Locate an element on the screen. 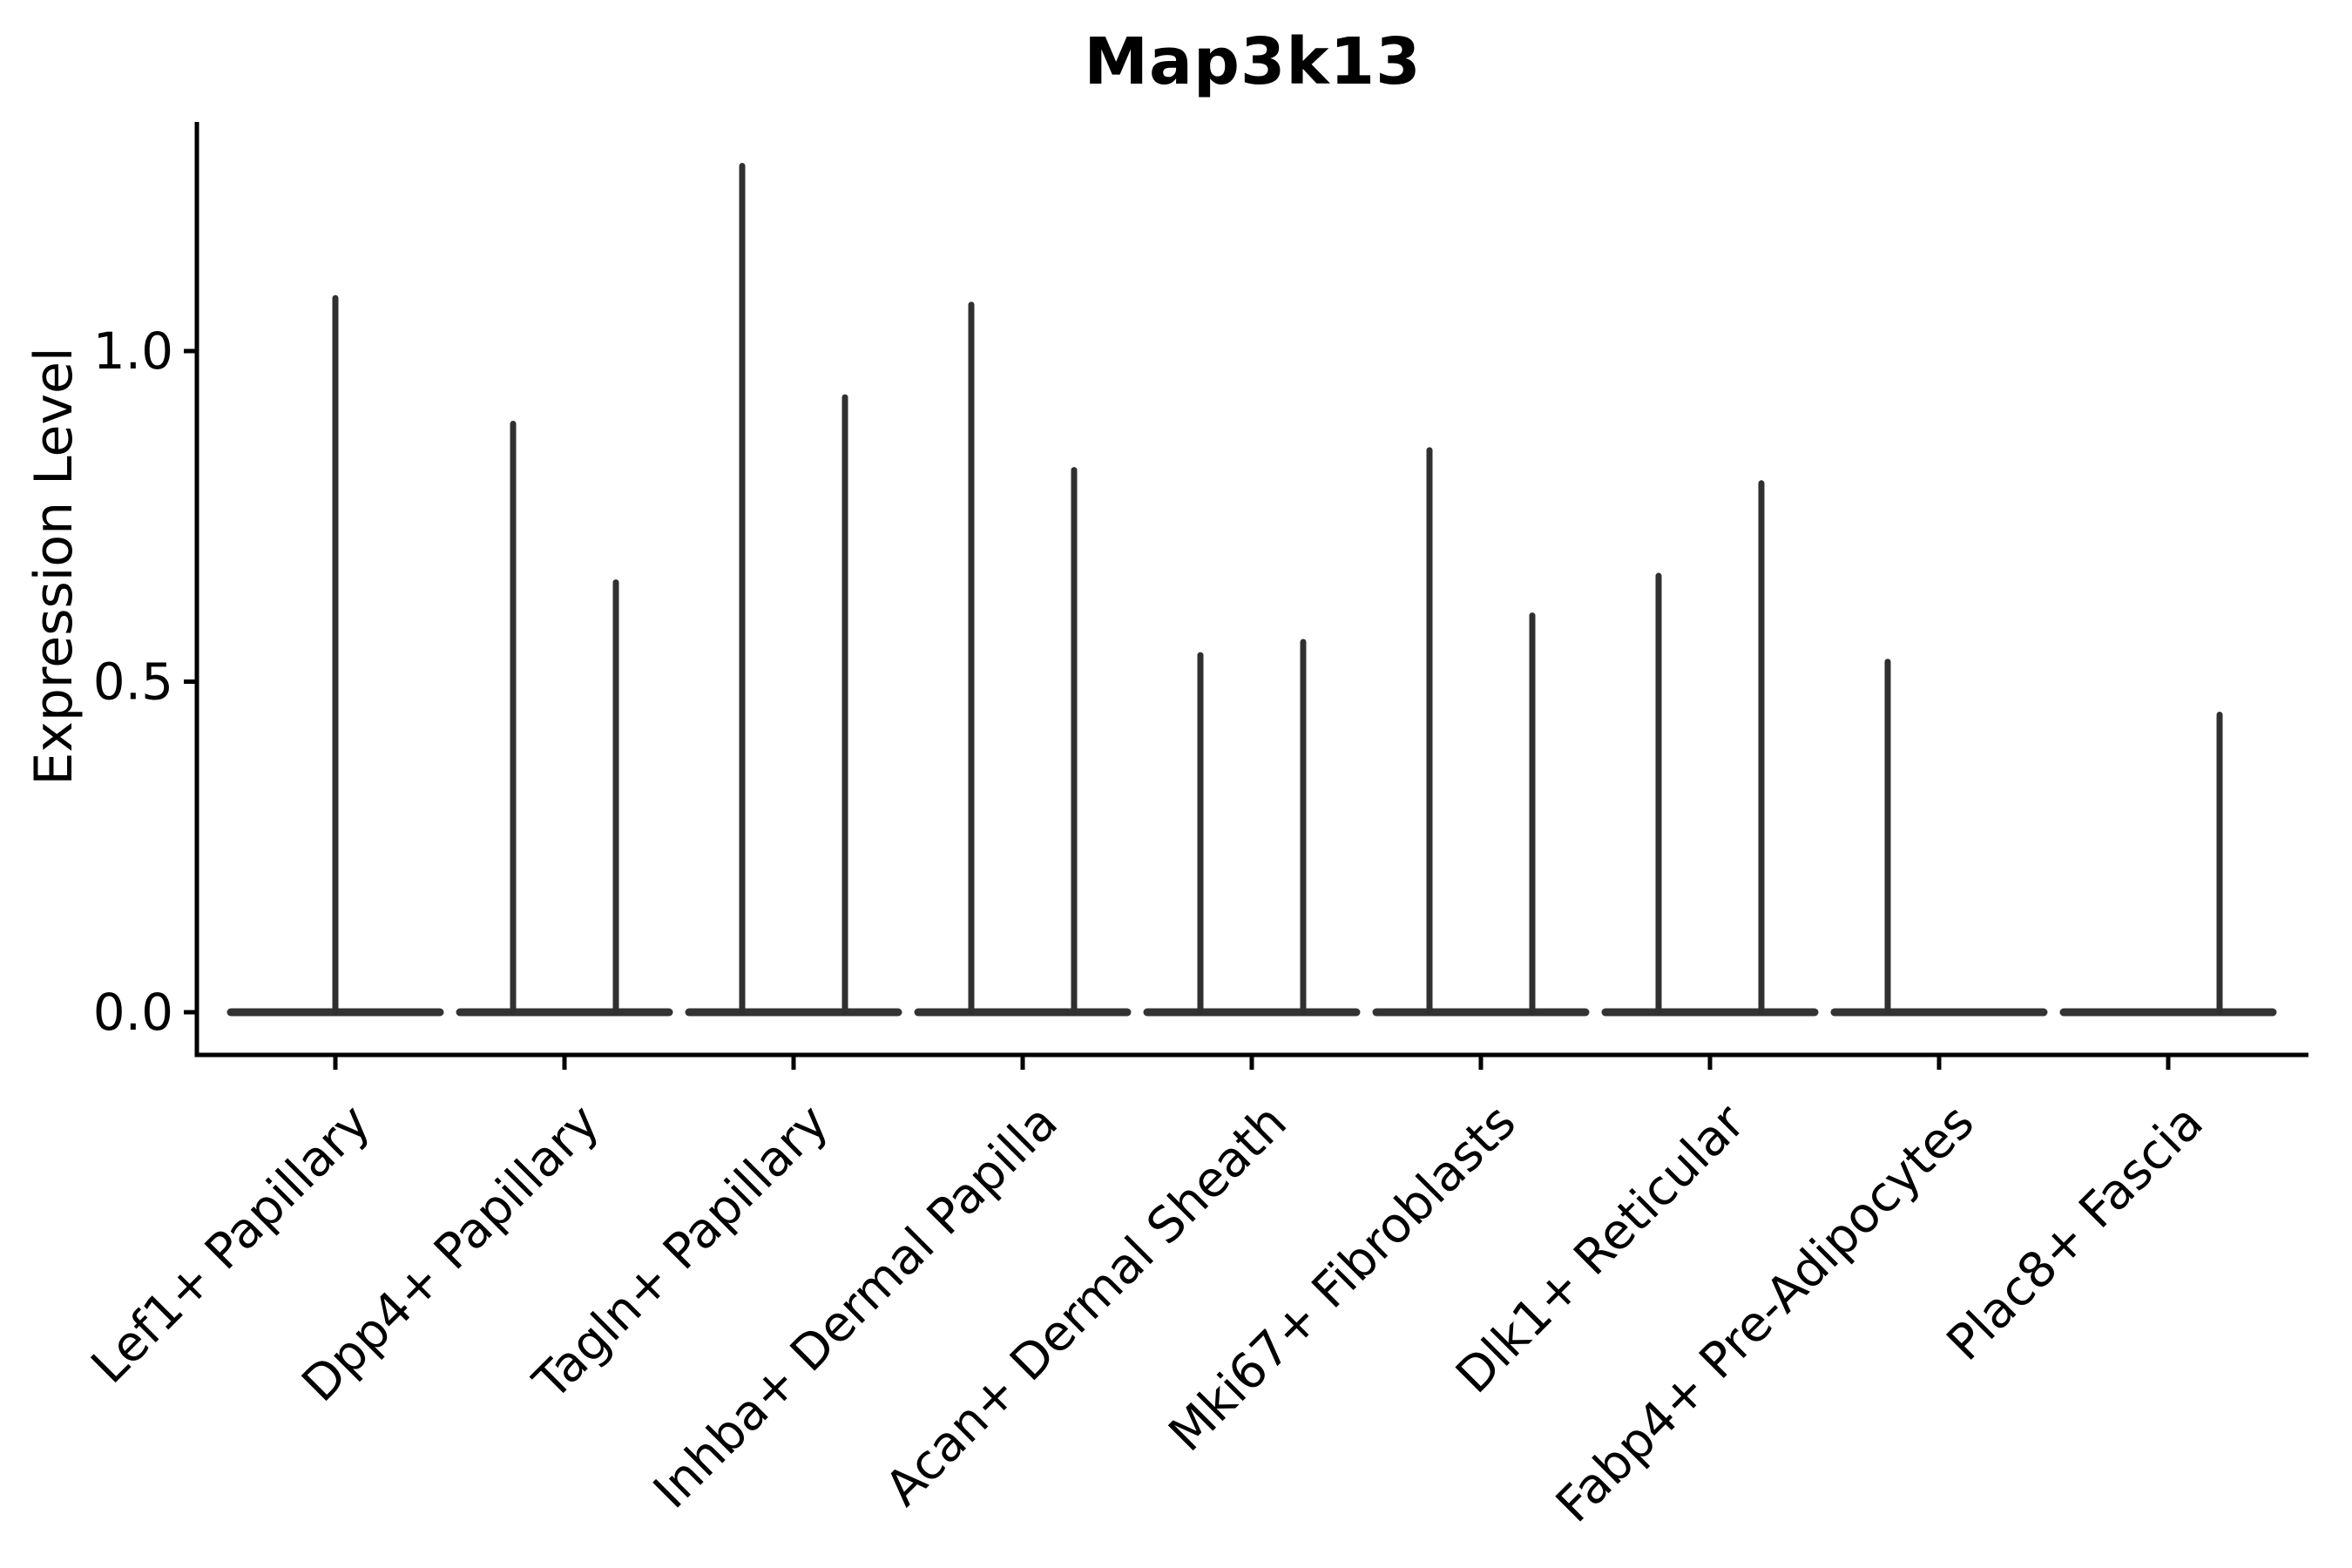  chart-title: Map3k13 is located at coordinates (1253, 61).